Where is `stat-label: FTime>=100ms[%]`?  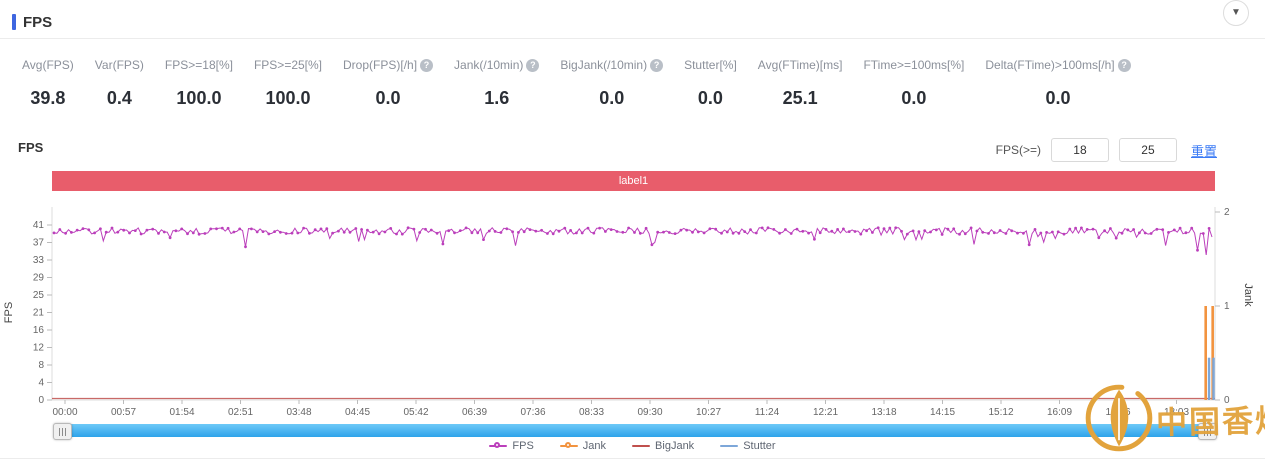
stat-label: FTime>=100ms[%] is located at coordinates (914, 65).